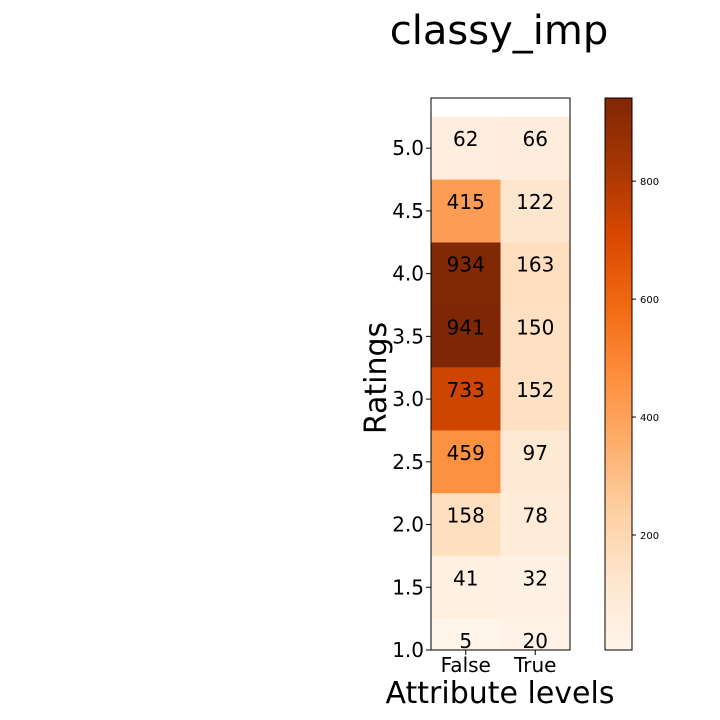 This screenshot has height=720, width=720. I want to click on cell-value-label: 158, so click(466, 516).